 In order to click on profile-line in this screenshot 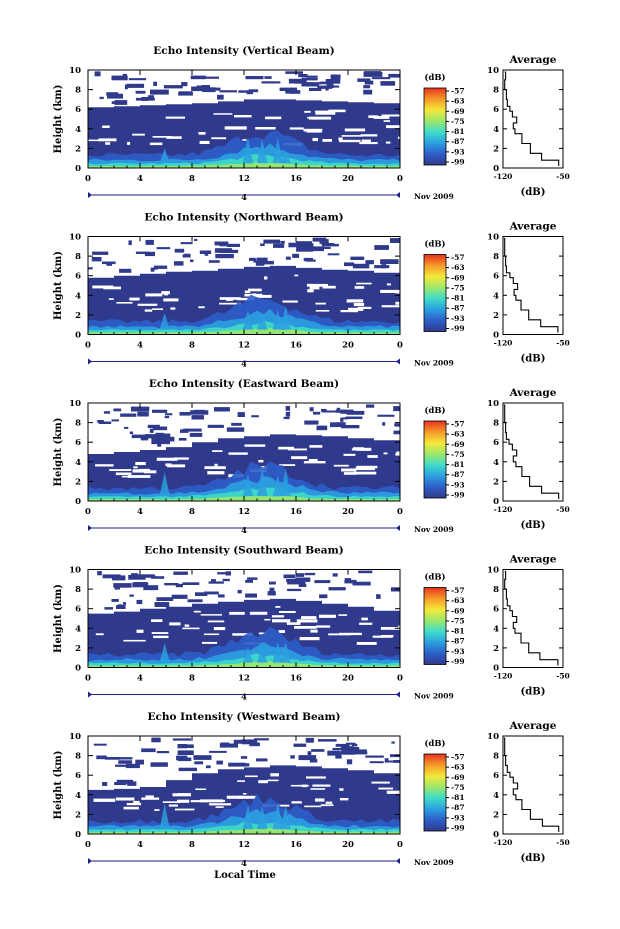, I will do `click(531, 618)`.